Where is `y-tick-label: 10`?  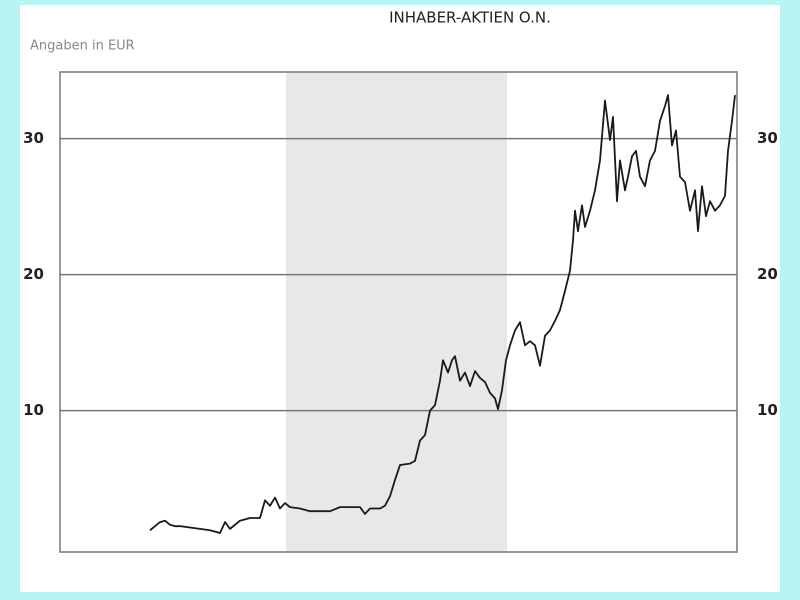 y-tick-label: 10 is located at coordinates (33, 410).